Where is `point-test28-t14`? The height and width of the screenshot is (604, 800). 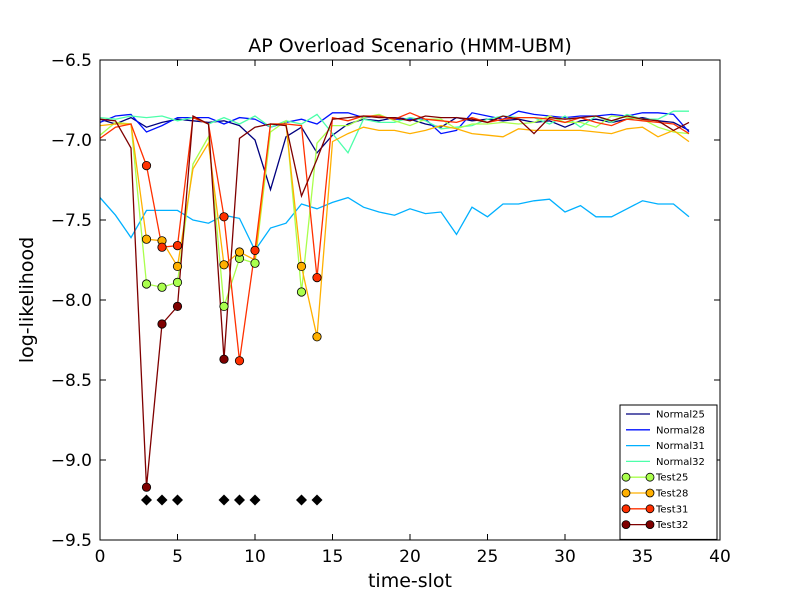 point-test28-t14 is located at coordinates (317, 337).